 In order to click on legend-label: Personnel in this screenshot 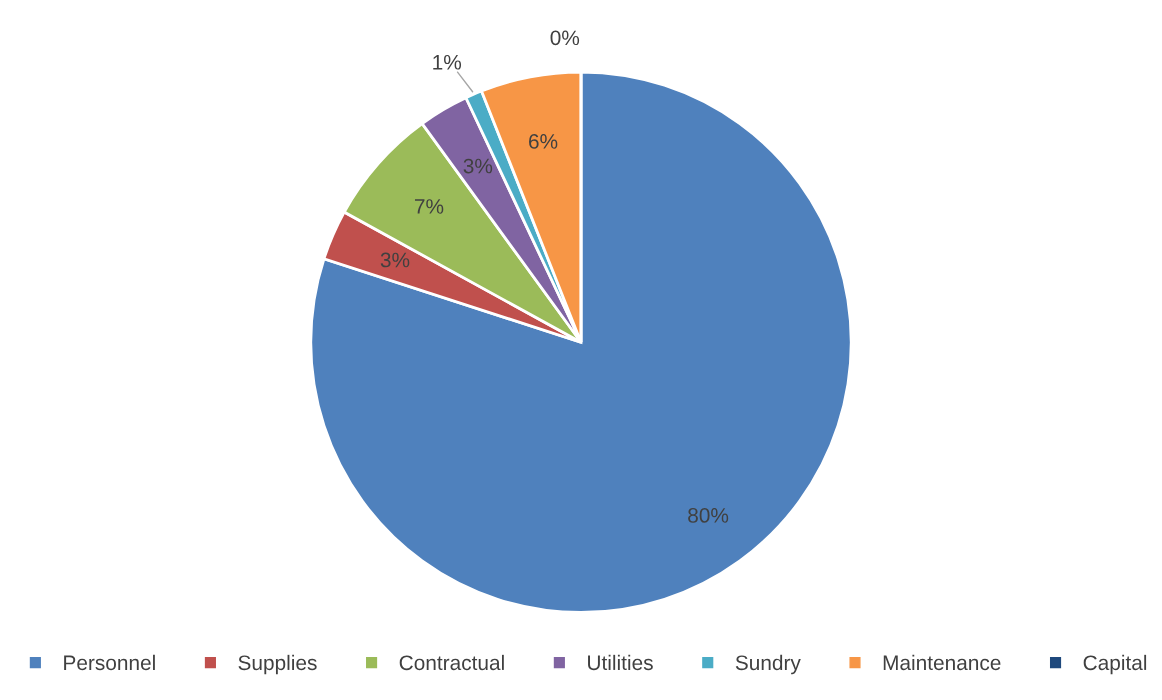, I will do `click(109, 662)`.